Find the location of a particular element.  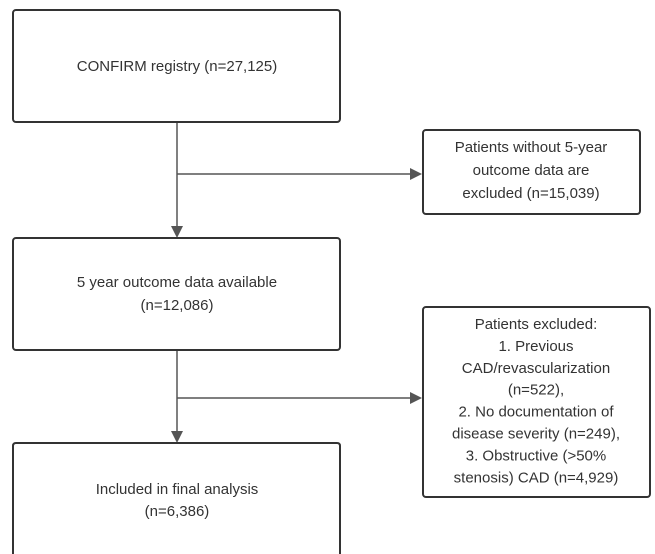

node-text: Patients excluded: is located at coordinates (536, 324).